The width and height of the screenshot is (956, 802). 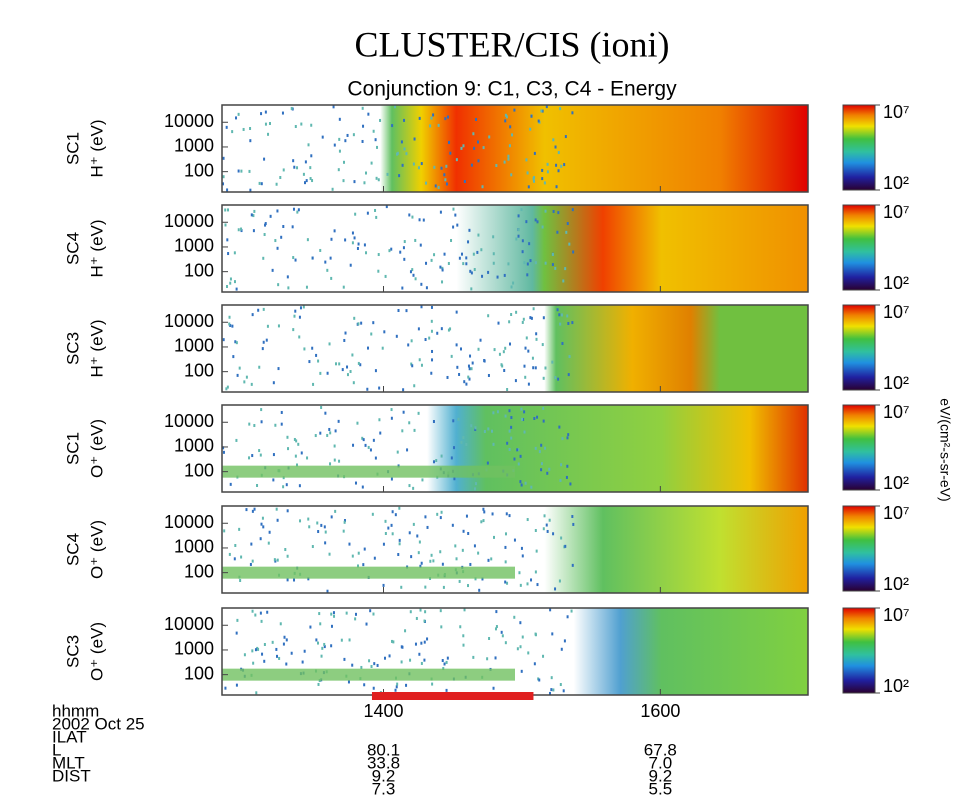 What do you see at coordinates (72, 651) in the screenshot?
I see `y-axis-label: SC3` at bounding box center [72, 651].